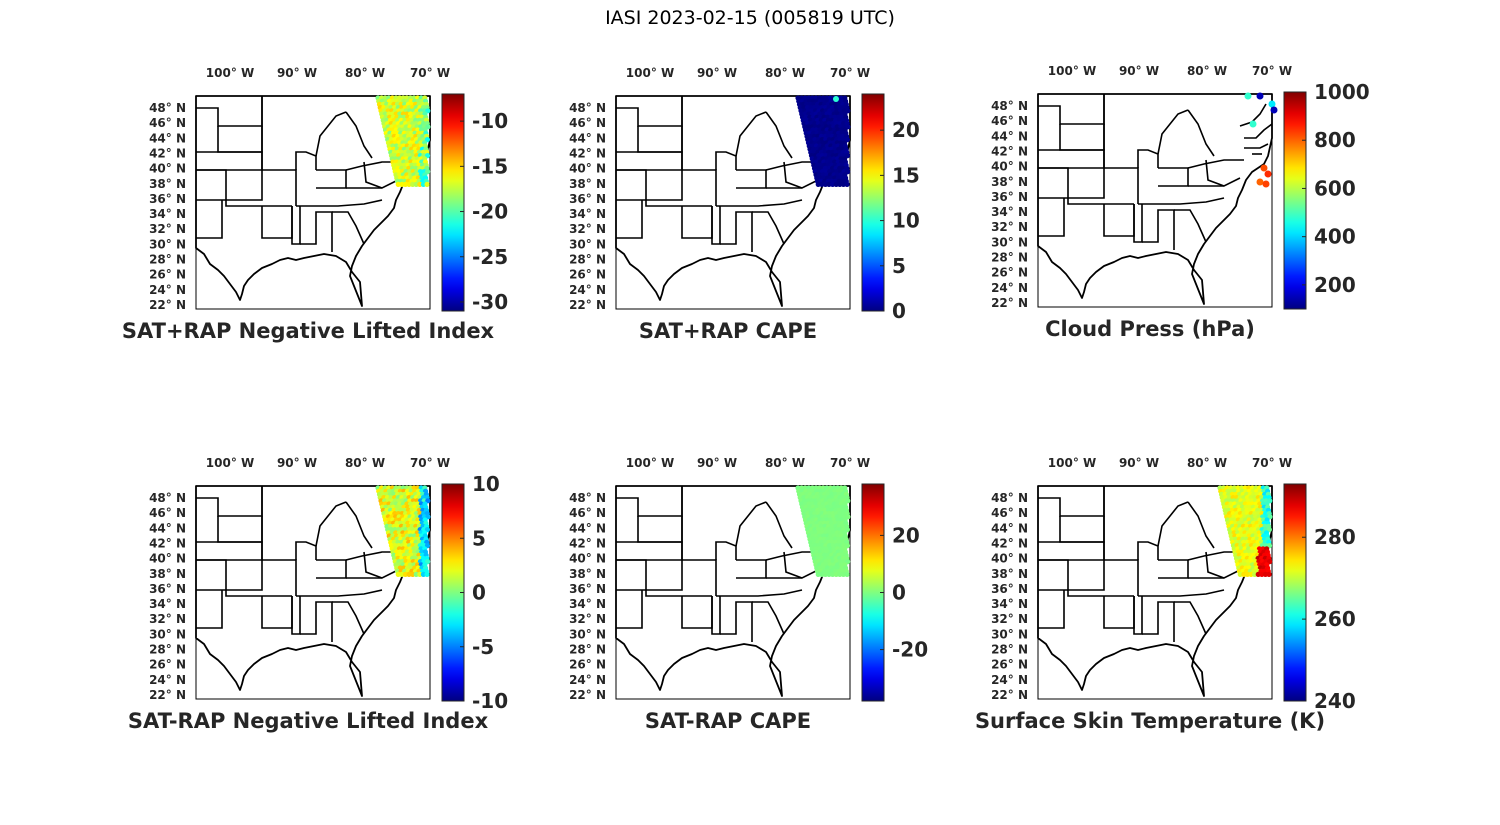 The height and width of the screenshot is (825, 1500). Describe the element at coordinates (587, 559) in the screenshot. I see `latitude-tick-label: 40° N` at that location.